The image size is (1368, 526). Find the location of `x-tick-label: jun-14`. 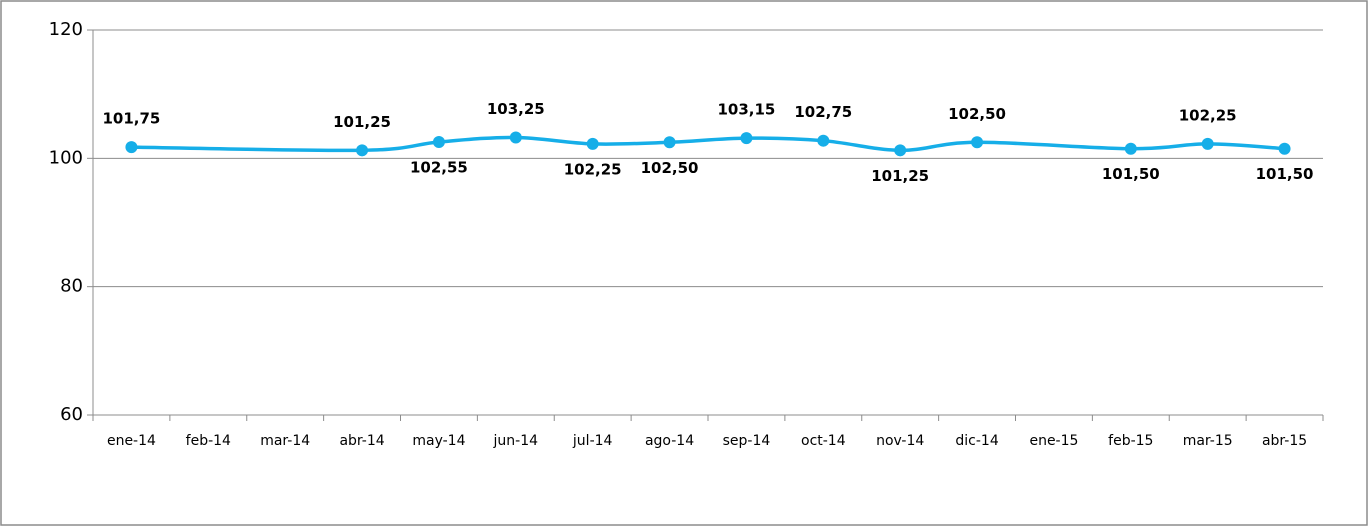

x-tick-label: jun-14 is located at coordinates (516, 441).